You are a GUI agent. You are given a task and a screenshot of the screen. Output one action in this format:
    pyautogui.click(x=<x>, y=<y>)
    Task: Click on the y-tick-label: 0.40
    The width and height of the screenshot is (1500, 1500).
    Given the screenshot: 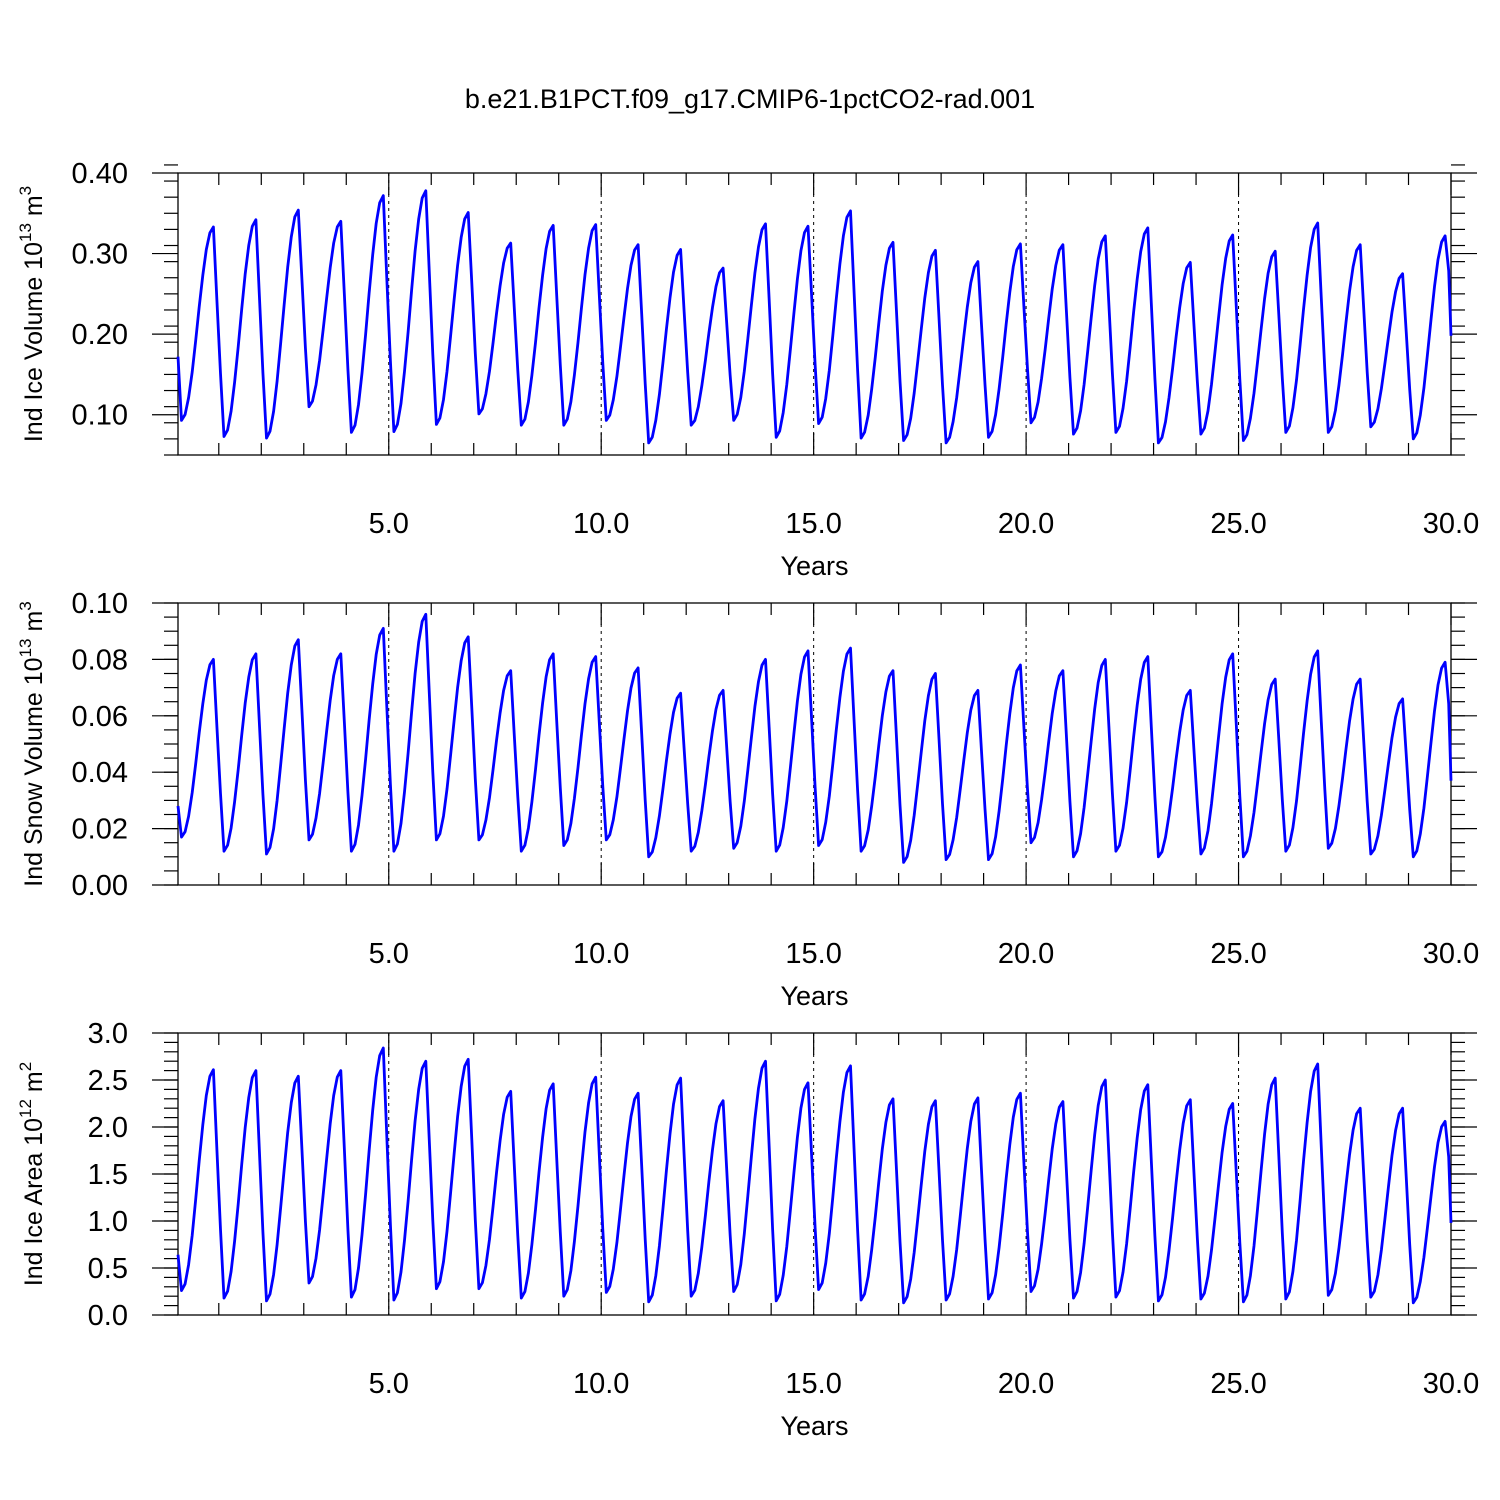 What is the action you would take?
    pyautogui.click(x=100, y=174)
    